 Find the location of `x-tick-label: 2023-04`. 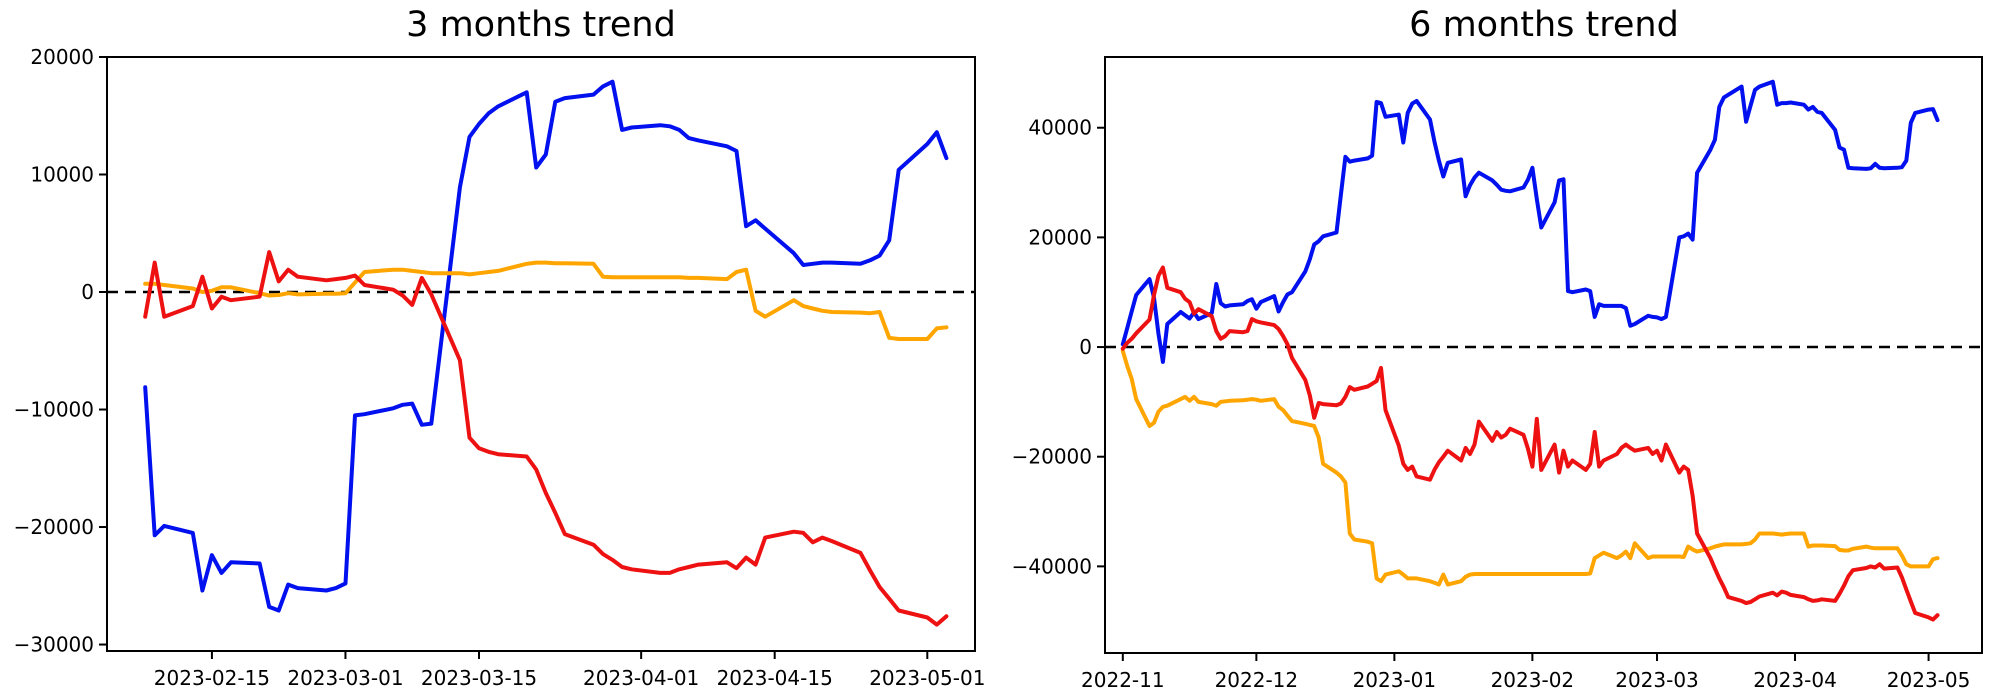

x-tick-label: 2023-04 is located at coordinates (1795, 680).